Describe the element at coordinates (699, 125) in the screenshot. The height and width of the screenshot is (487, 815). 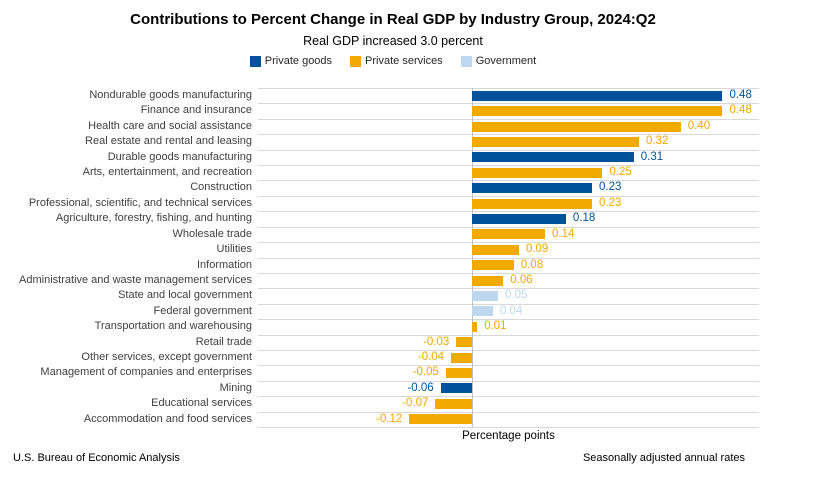
I see `value-label: 0.40` at that location.